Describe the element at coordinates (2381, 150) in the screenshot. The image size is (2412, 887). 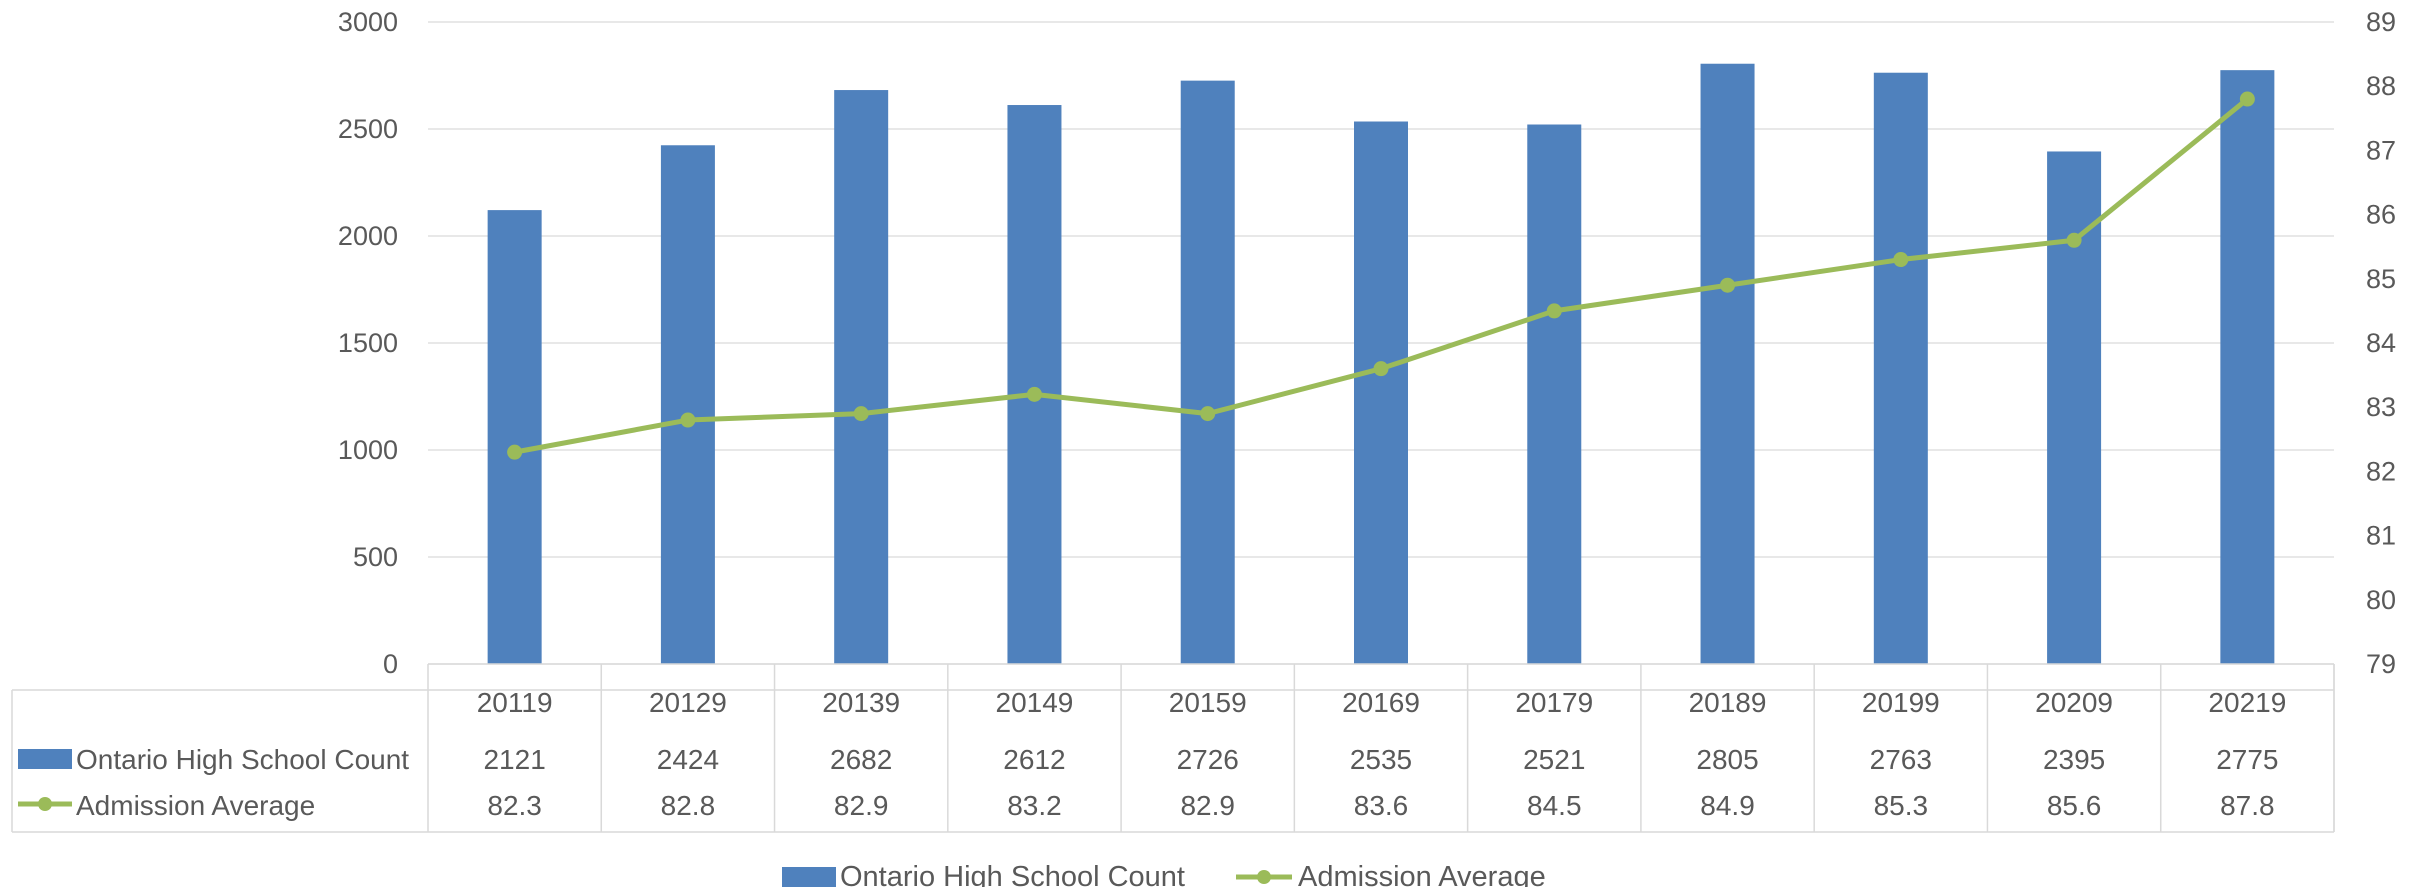
I see `y2-tick-label: 87` at that location.